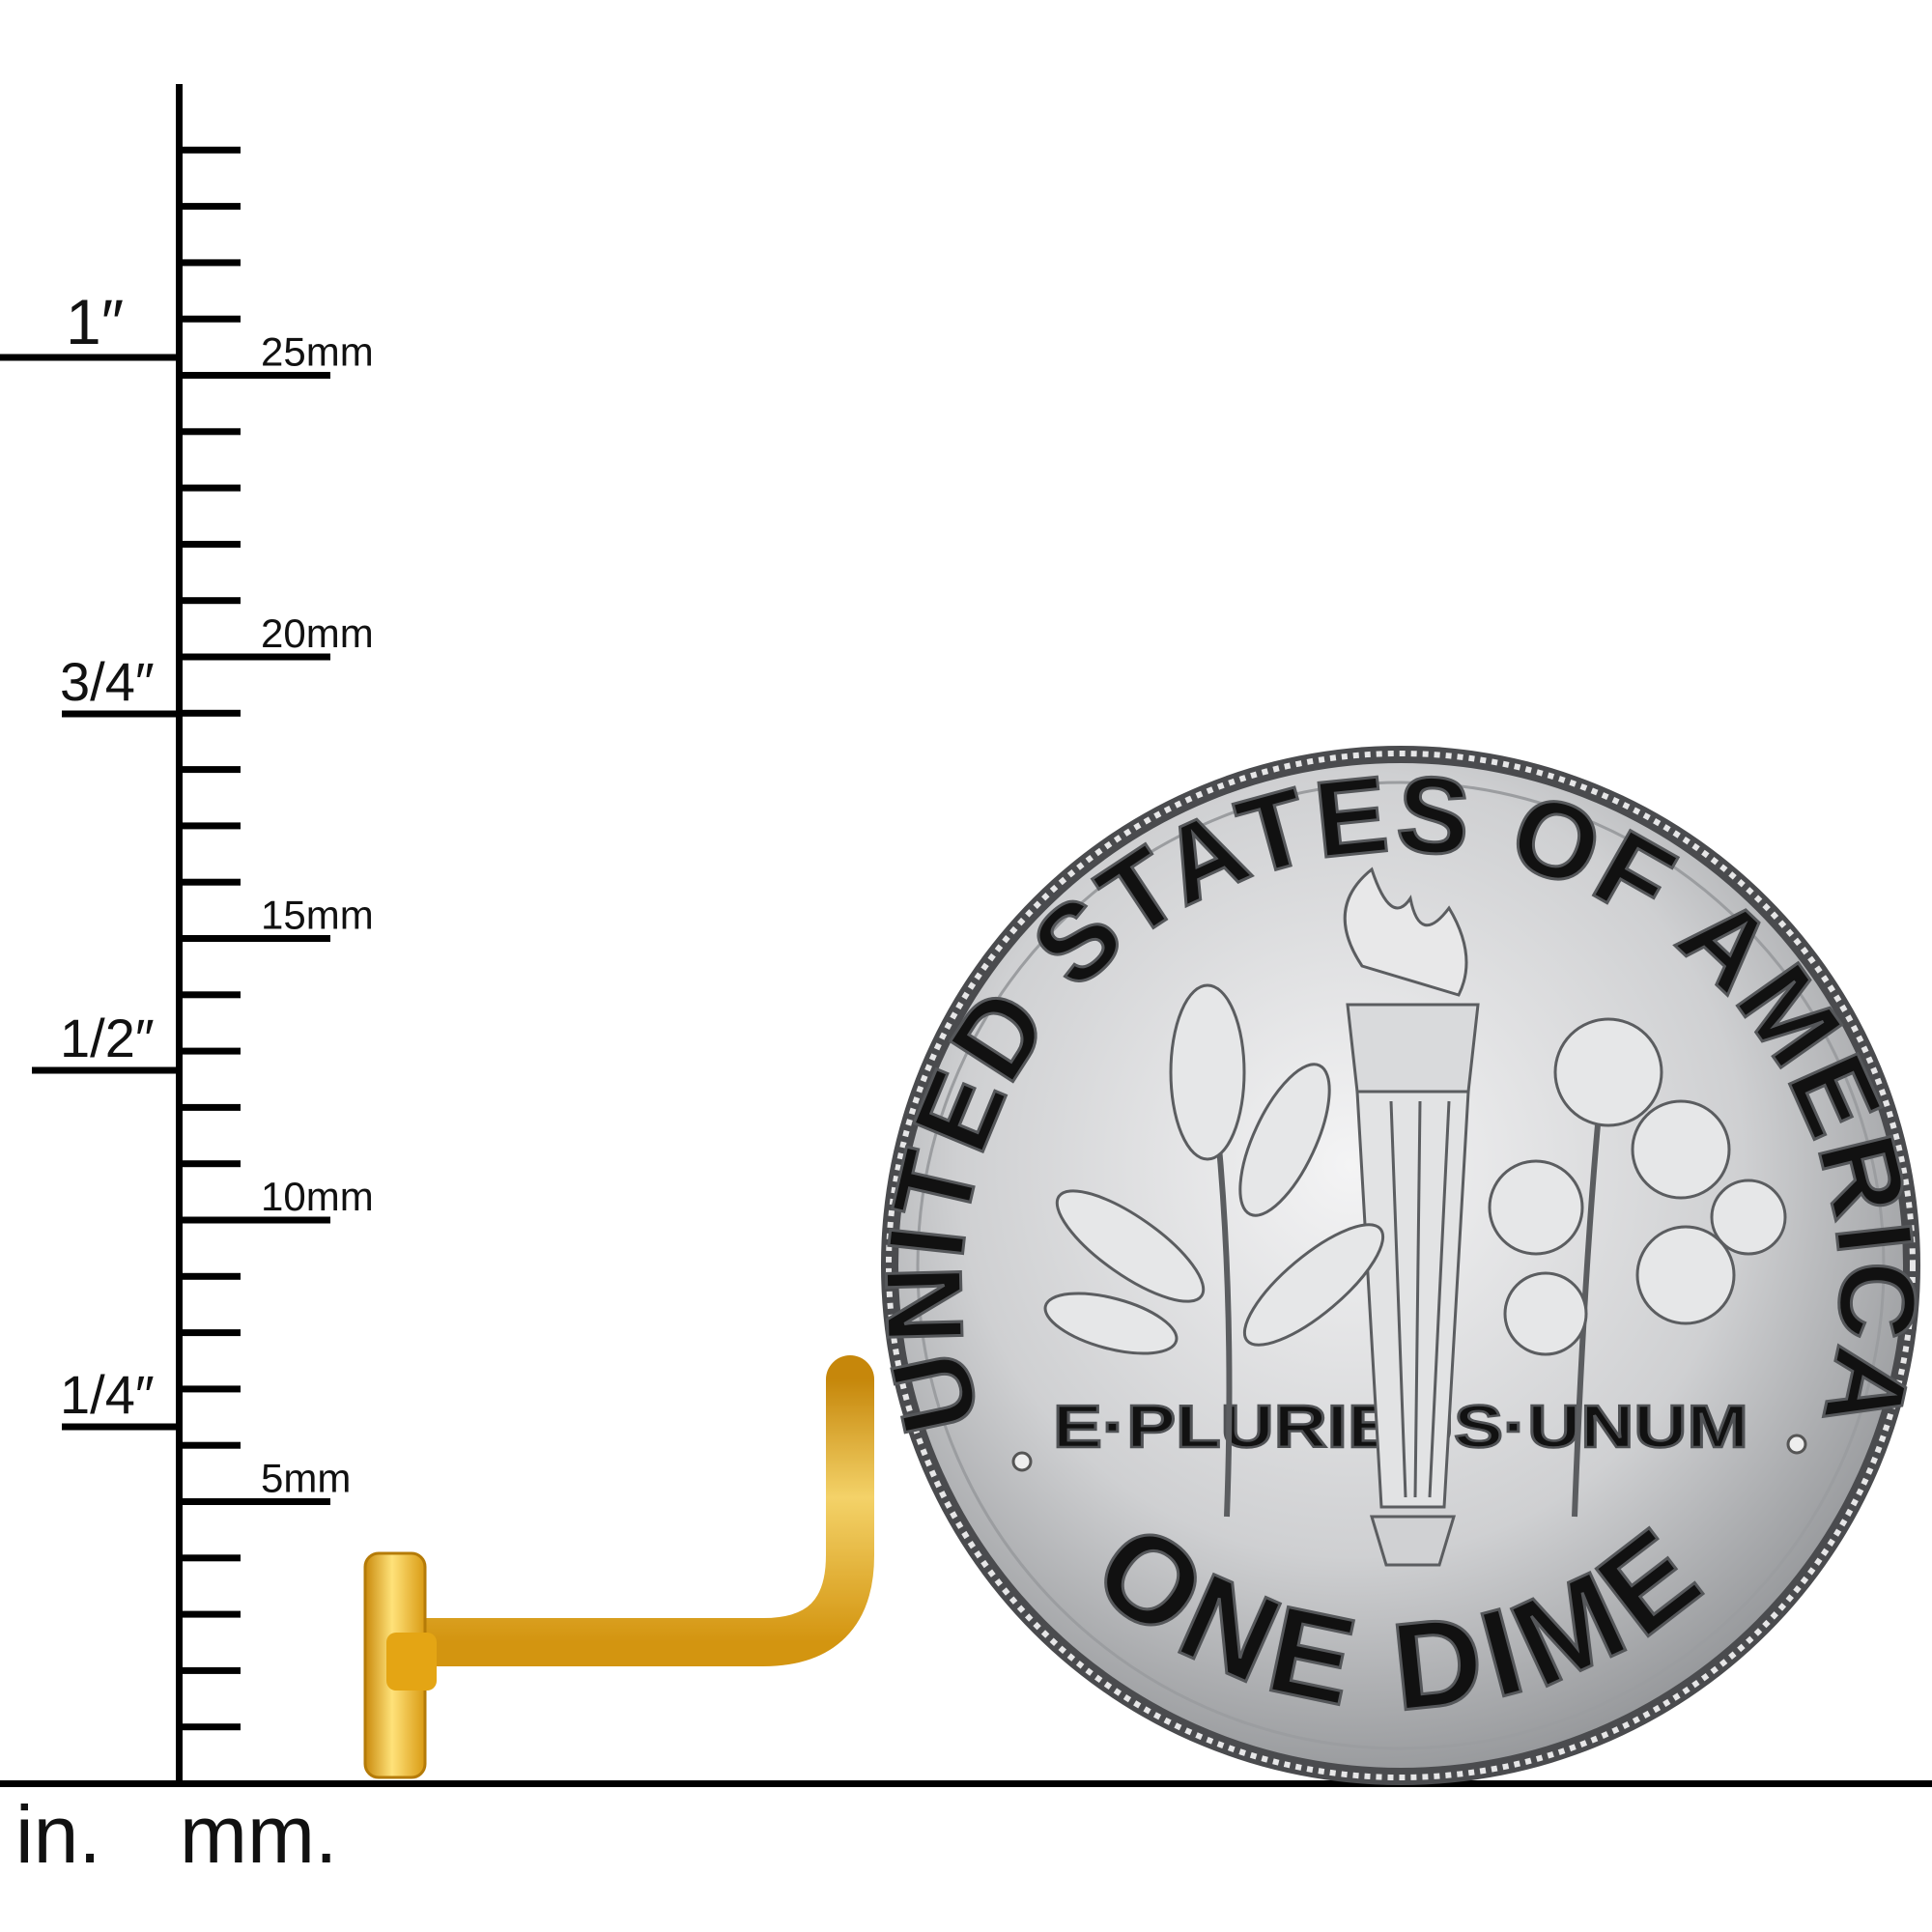 This screenshot has width=1932, height=1932. I want to click on mm-label: 15mm, so click(317, 915).